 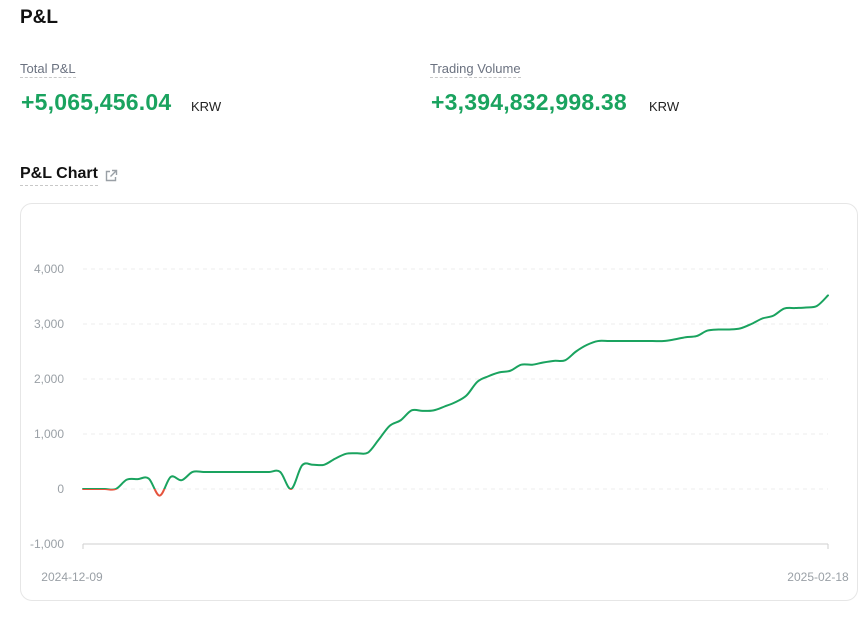 What do you see at coordinates (96, 102) in the screenshot?
I see `total-pnl-value: +5,065,456.04` at bounding box center [96, 102].